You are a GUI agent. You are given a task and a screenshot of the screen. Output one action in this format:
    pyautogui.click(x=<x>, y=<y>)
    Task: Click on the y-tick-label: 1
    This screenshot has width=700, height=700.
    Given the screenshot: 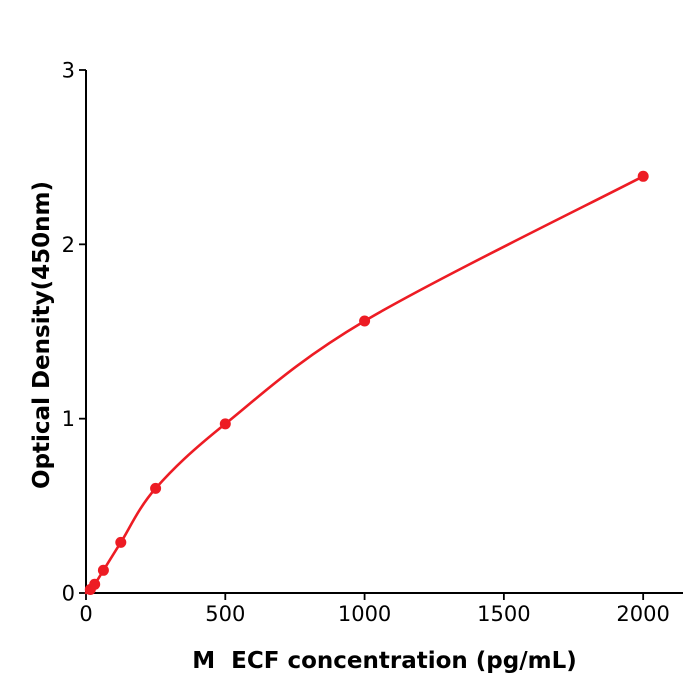 What is the action you would take?
    pyautogui.click(x=68, y=419)
    